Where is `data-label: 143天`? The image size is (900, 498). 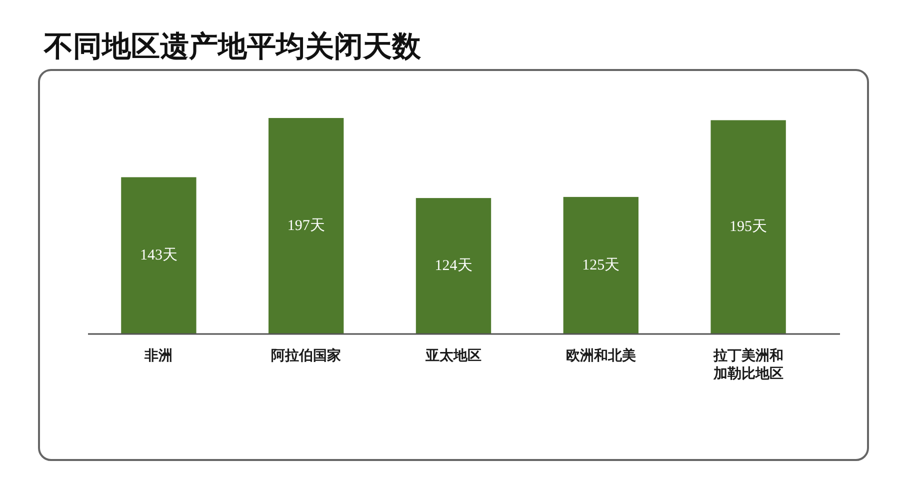
data-label: 143天 is located at coordinates (159, 256).